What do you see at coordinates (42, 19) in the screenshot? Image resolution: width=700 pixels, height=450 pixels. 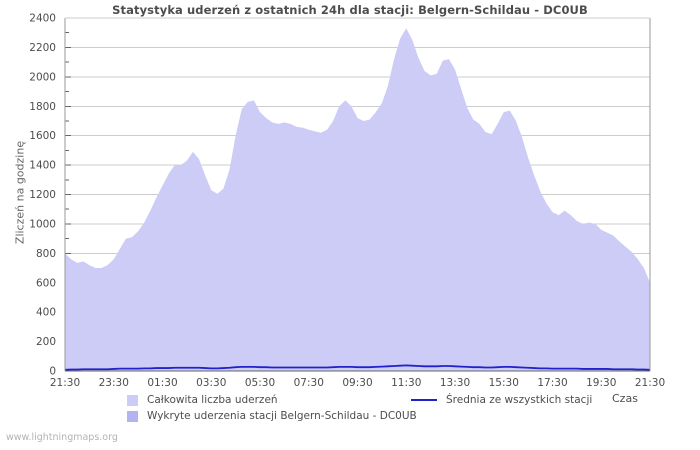 I see `svg-text: 2400` at bounding box center [42, 19].